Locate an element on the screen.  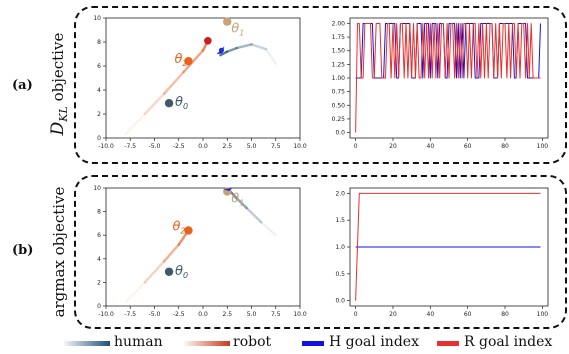
plot-frame is located at coordinates (203, 247).